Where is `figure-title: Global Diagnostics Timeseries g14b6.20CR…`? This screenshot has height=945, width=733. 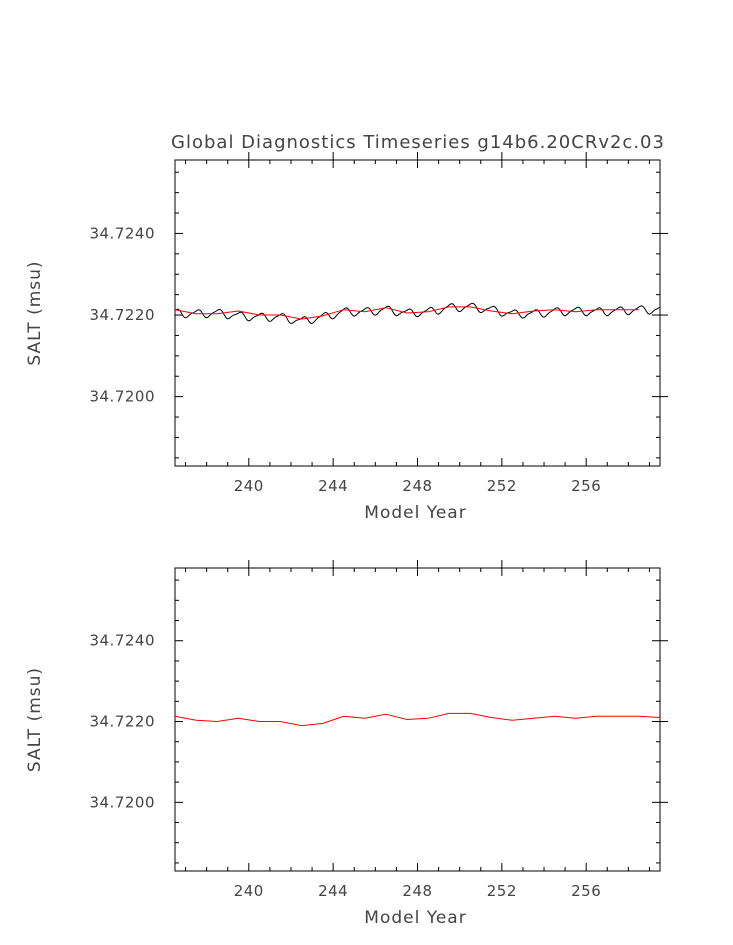
figure-title: Global Diagnostics Timeseries g14b6.20CR… is located at coordinates (418, 142).